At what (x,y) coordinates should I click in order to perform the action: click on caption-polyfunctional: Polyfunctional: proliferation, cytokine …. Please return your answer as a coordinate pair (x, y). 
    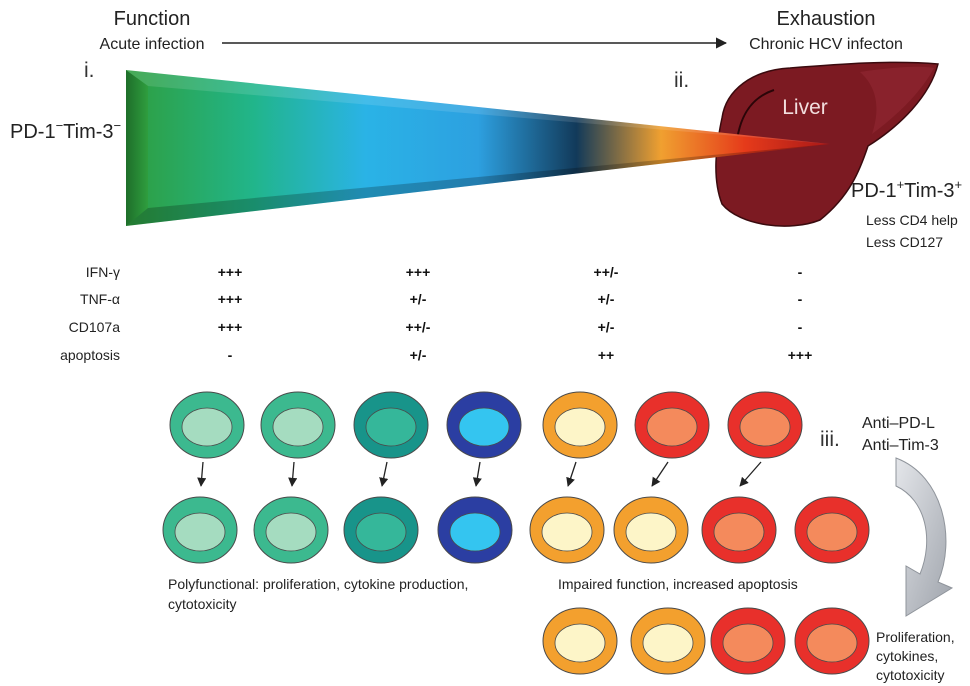
    Looking at the image, I should click on (318, 584).